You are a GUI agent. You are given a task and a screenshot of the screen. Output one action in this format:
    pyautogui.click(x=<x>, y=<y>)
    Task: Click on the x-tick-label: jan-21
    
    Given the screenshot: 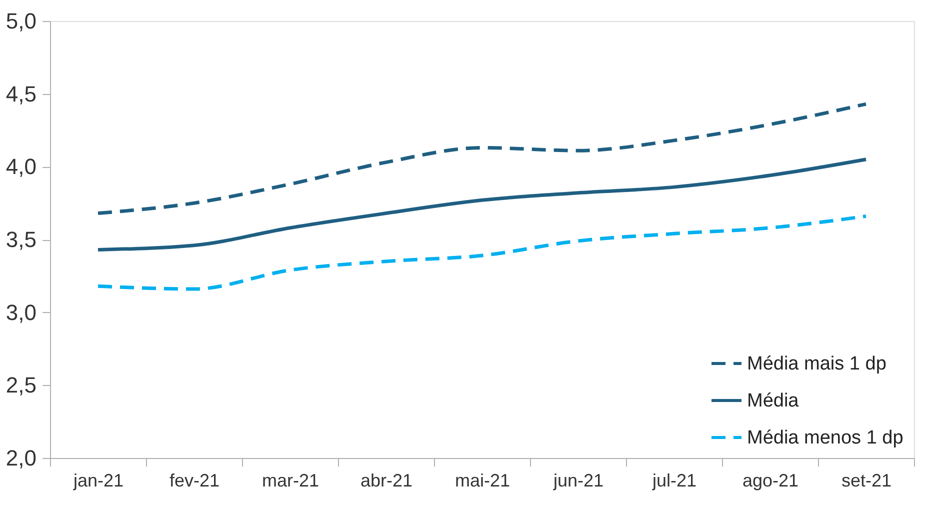 What is the action you would take?
    pyautogui.click(x=98, y=480)
    